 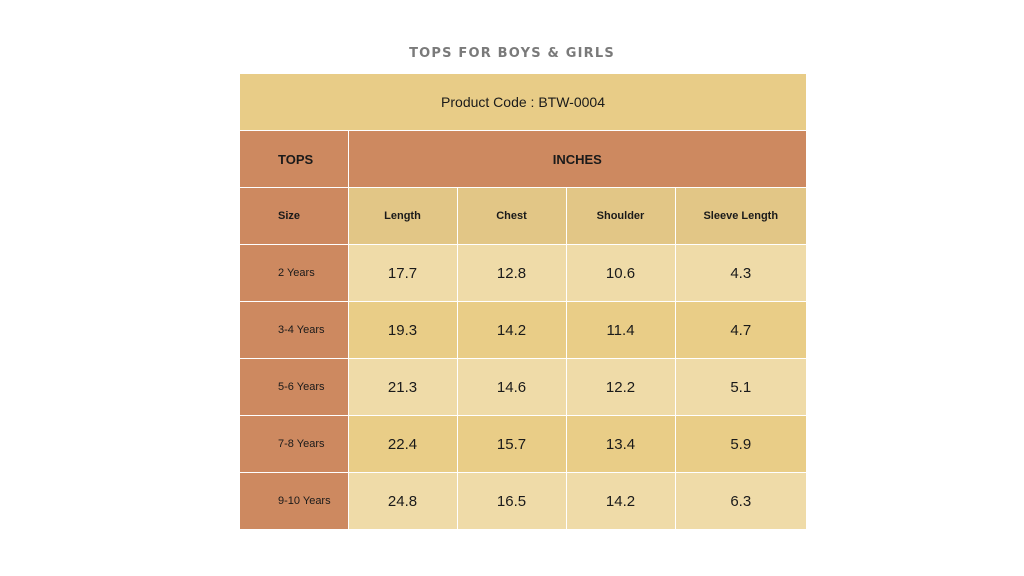 I want to click on shoulder-value: 12.2, so click(x=620, y=387).